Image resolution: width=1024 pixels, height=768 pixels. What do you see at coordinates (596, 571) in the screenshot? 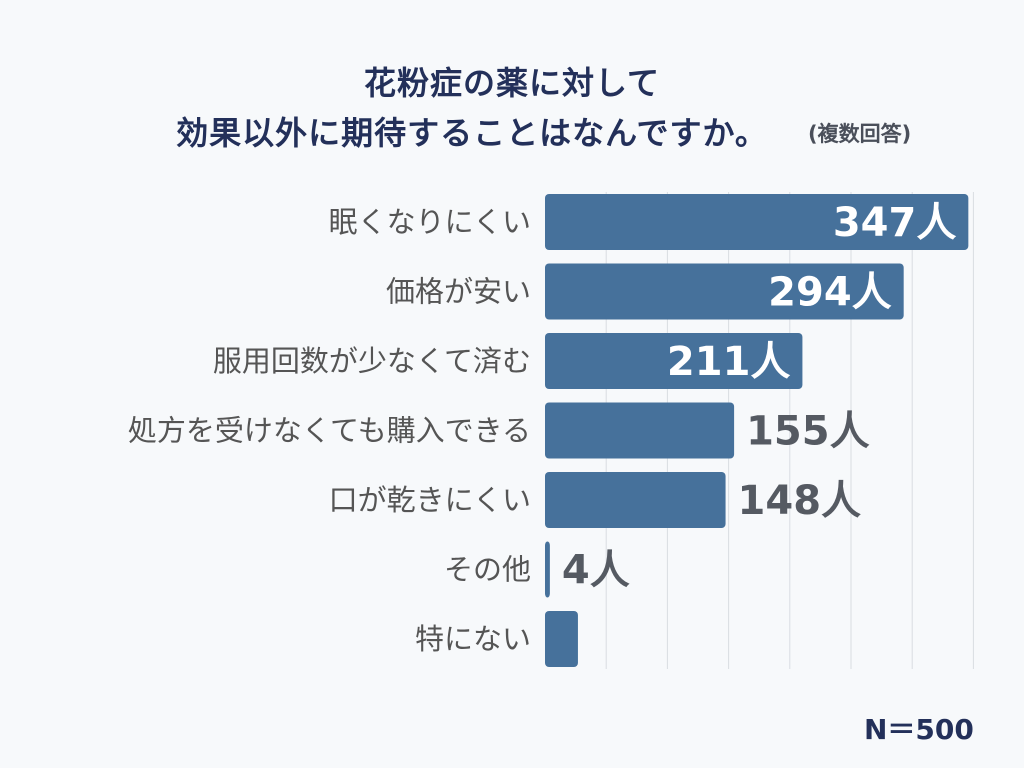
I see `value-label: 4人` at bounding box center [596, 571].